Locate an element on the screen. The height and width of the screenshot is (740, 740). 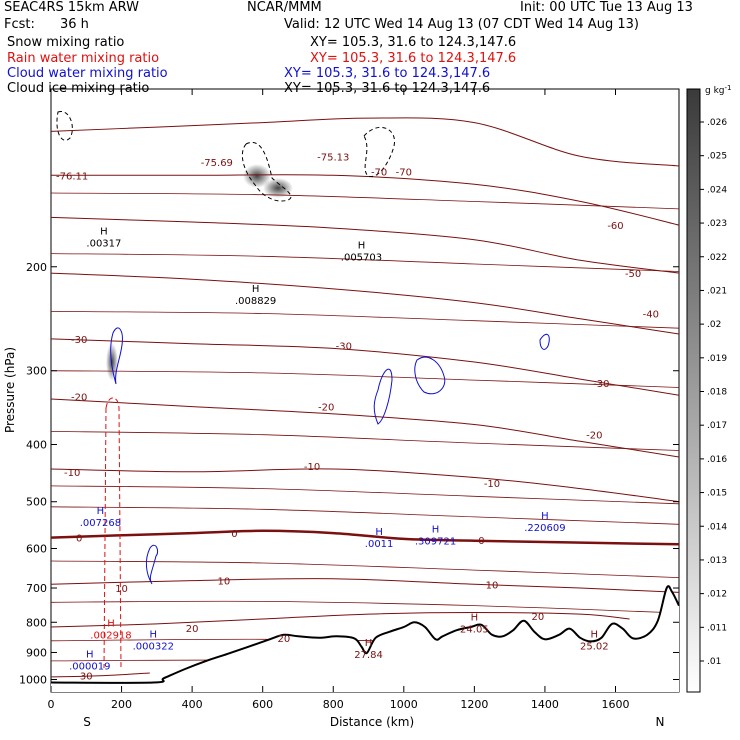
organization: NCAR/MMM is located at coordinates (284, 7).